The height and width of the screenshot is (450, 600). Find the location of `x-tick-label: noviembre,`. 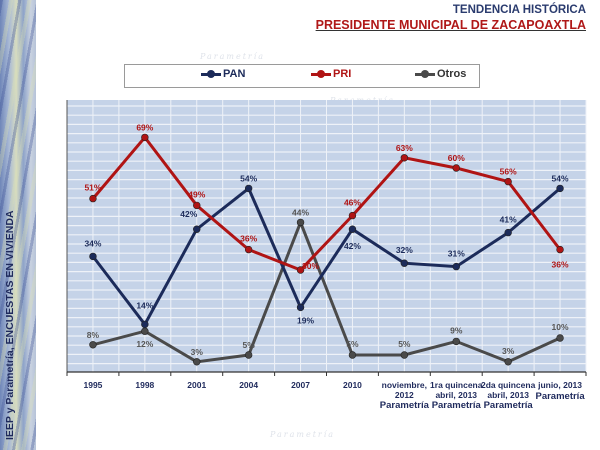

x-tick-label: noviembre, is located at coordinates (404, 385).